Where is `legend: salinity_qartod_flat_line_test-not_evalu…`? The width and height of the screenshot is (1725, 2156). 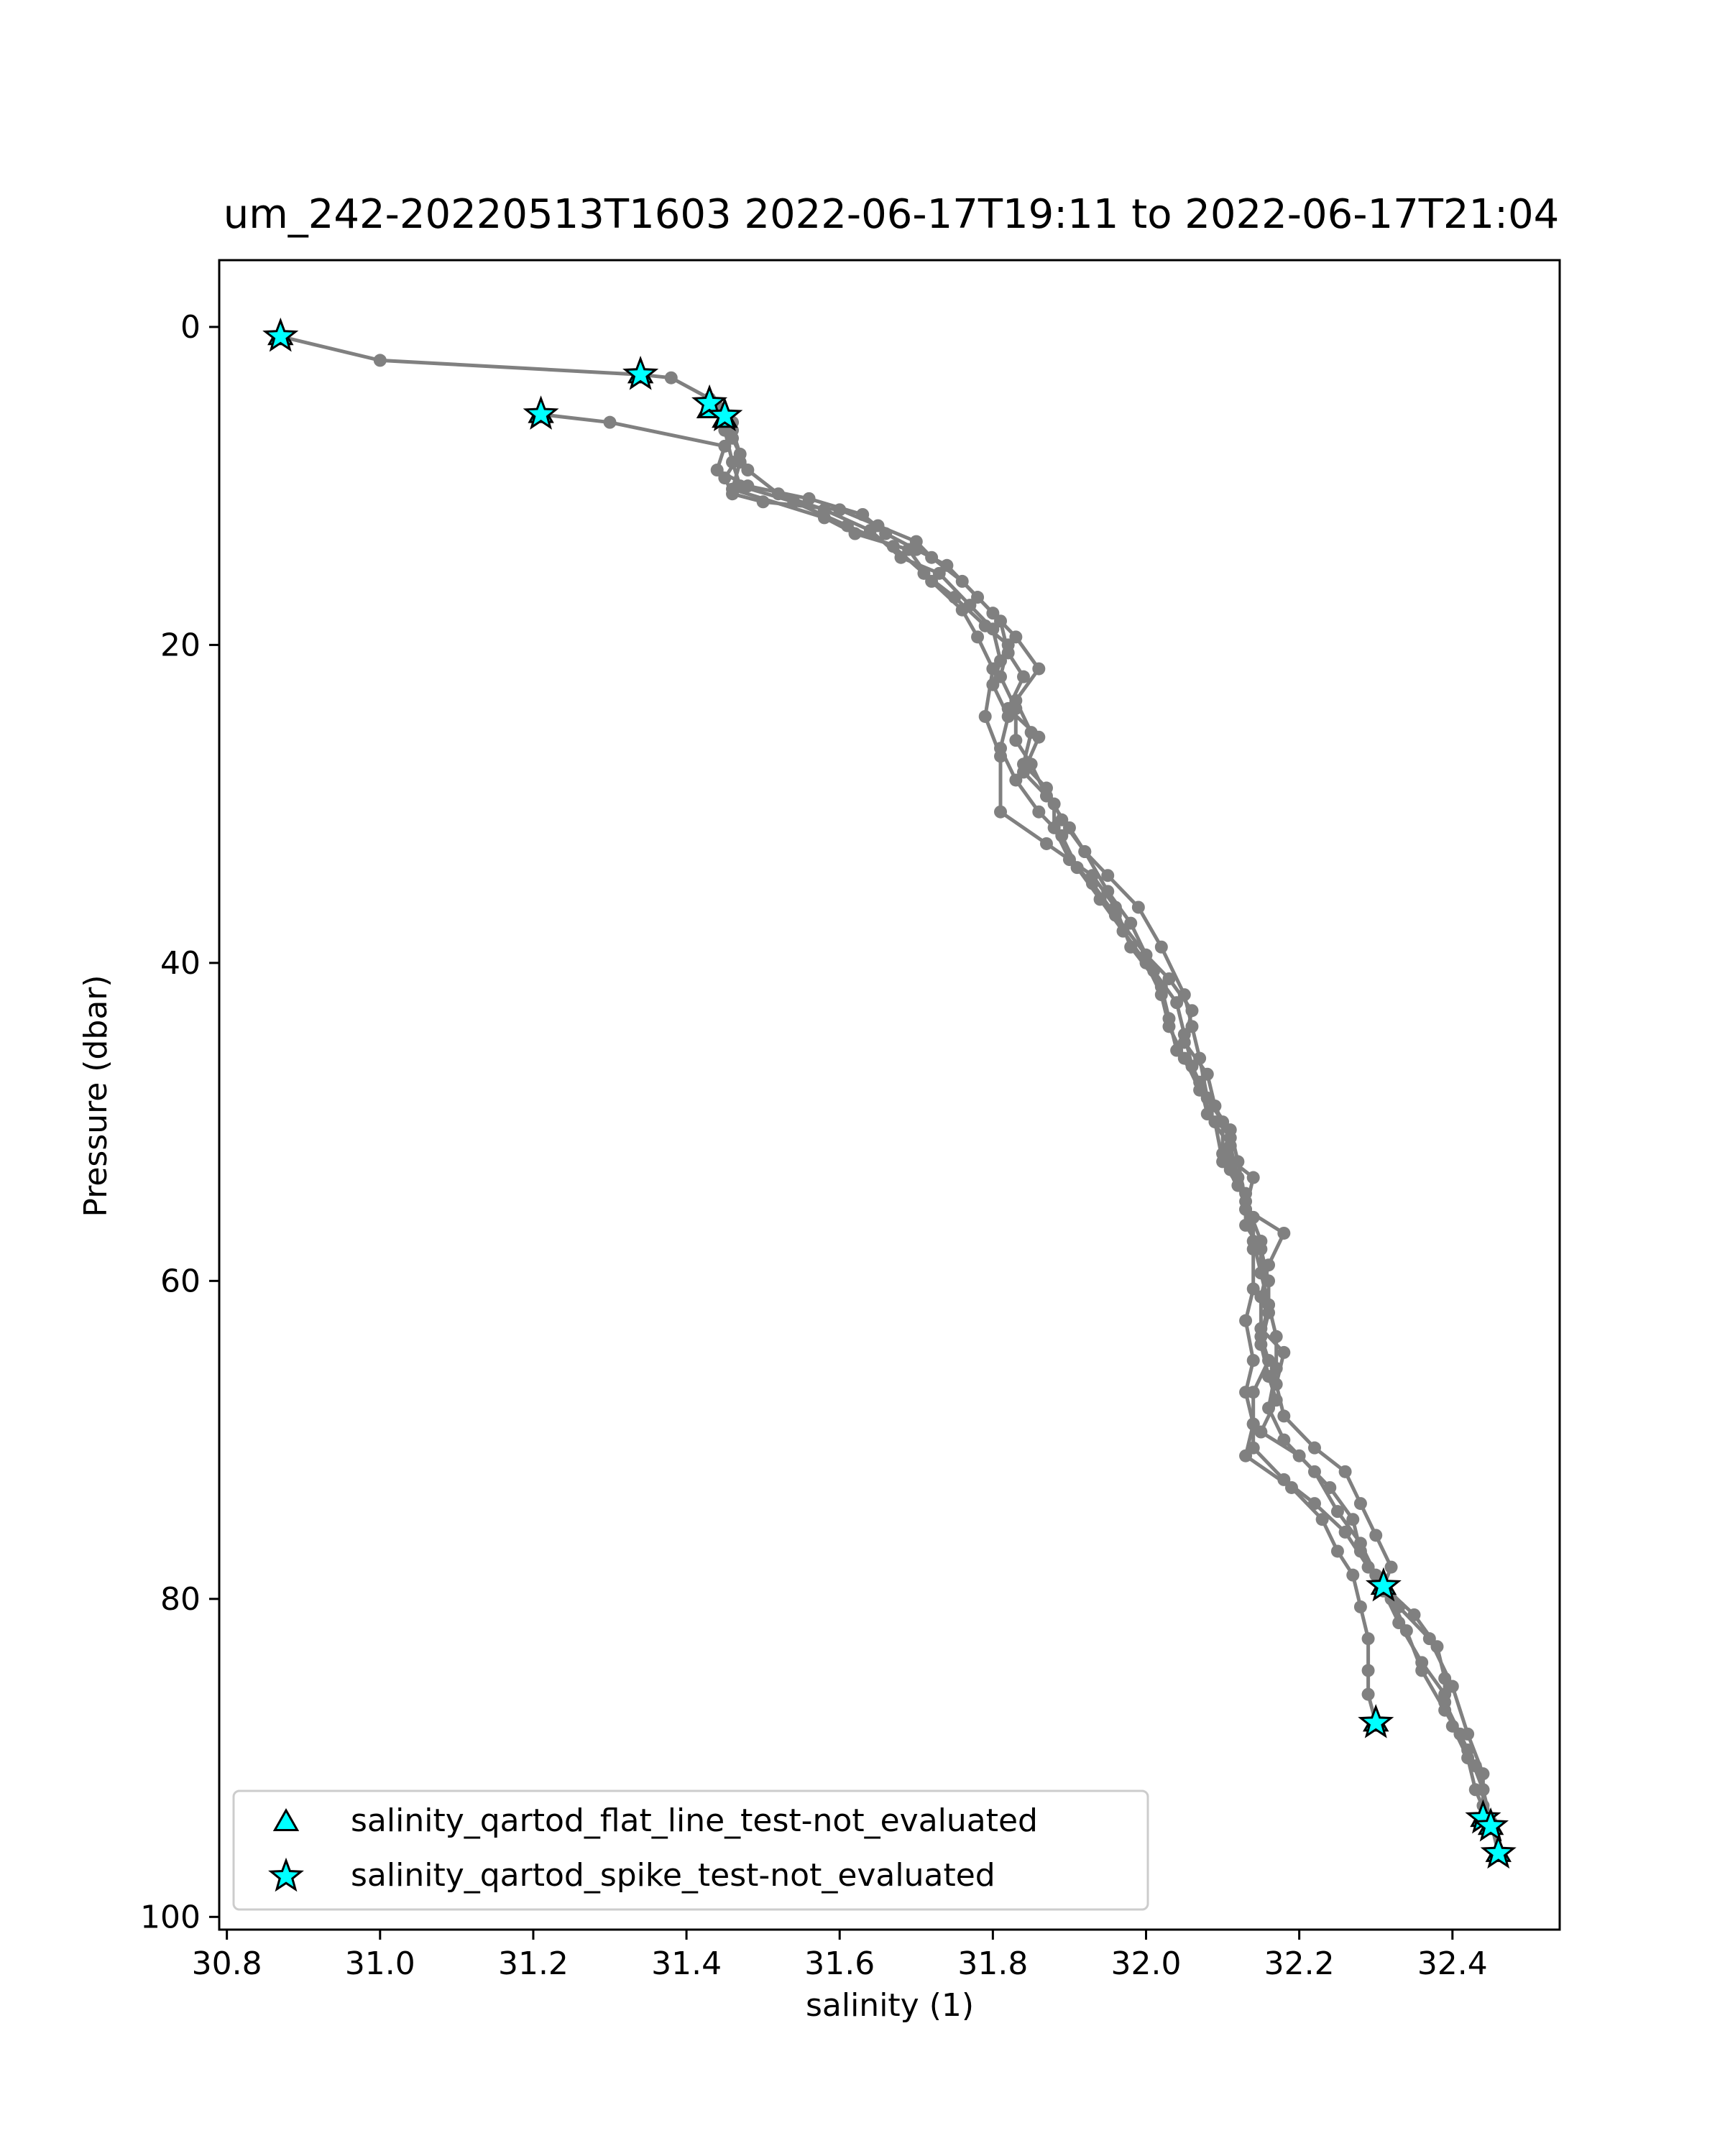 legend: salinity_qartod_flat_line_test-not_evalu… is located at coordinates (690, 1850).